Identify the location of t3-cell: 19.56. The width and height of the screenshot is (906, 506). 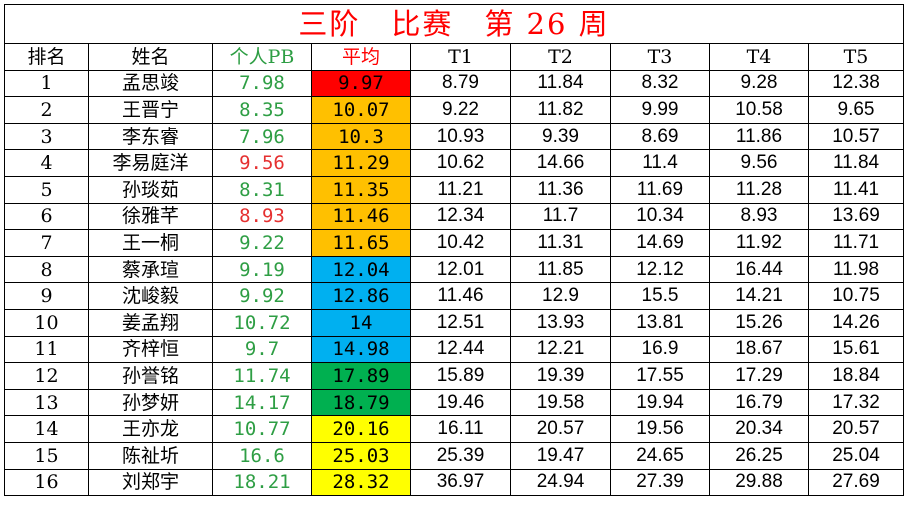
(660, 429).